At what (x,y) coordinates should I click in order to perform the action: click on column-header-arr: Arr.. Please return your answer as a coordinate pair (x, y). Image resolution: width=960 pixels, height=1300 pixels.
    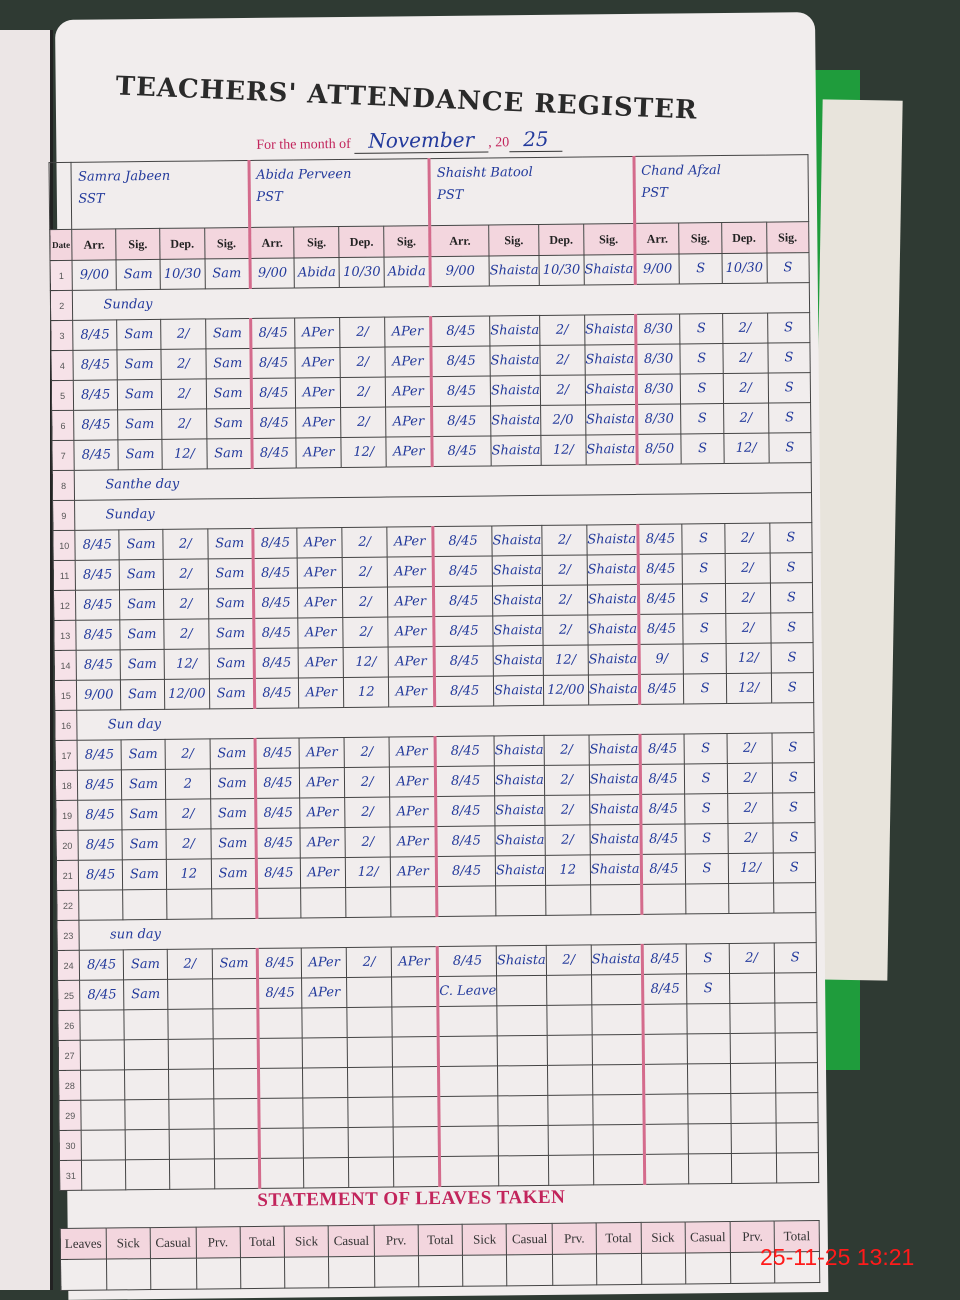
    Looking at the image, I should click on (272, 243).